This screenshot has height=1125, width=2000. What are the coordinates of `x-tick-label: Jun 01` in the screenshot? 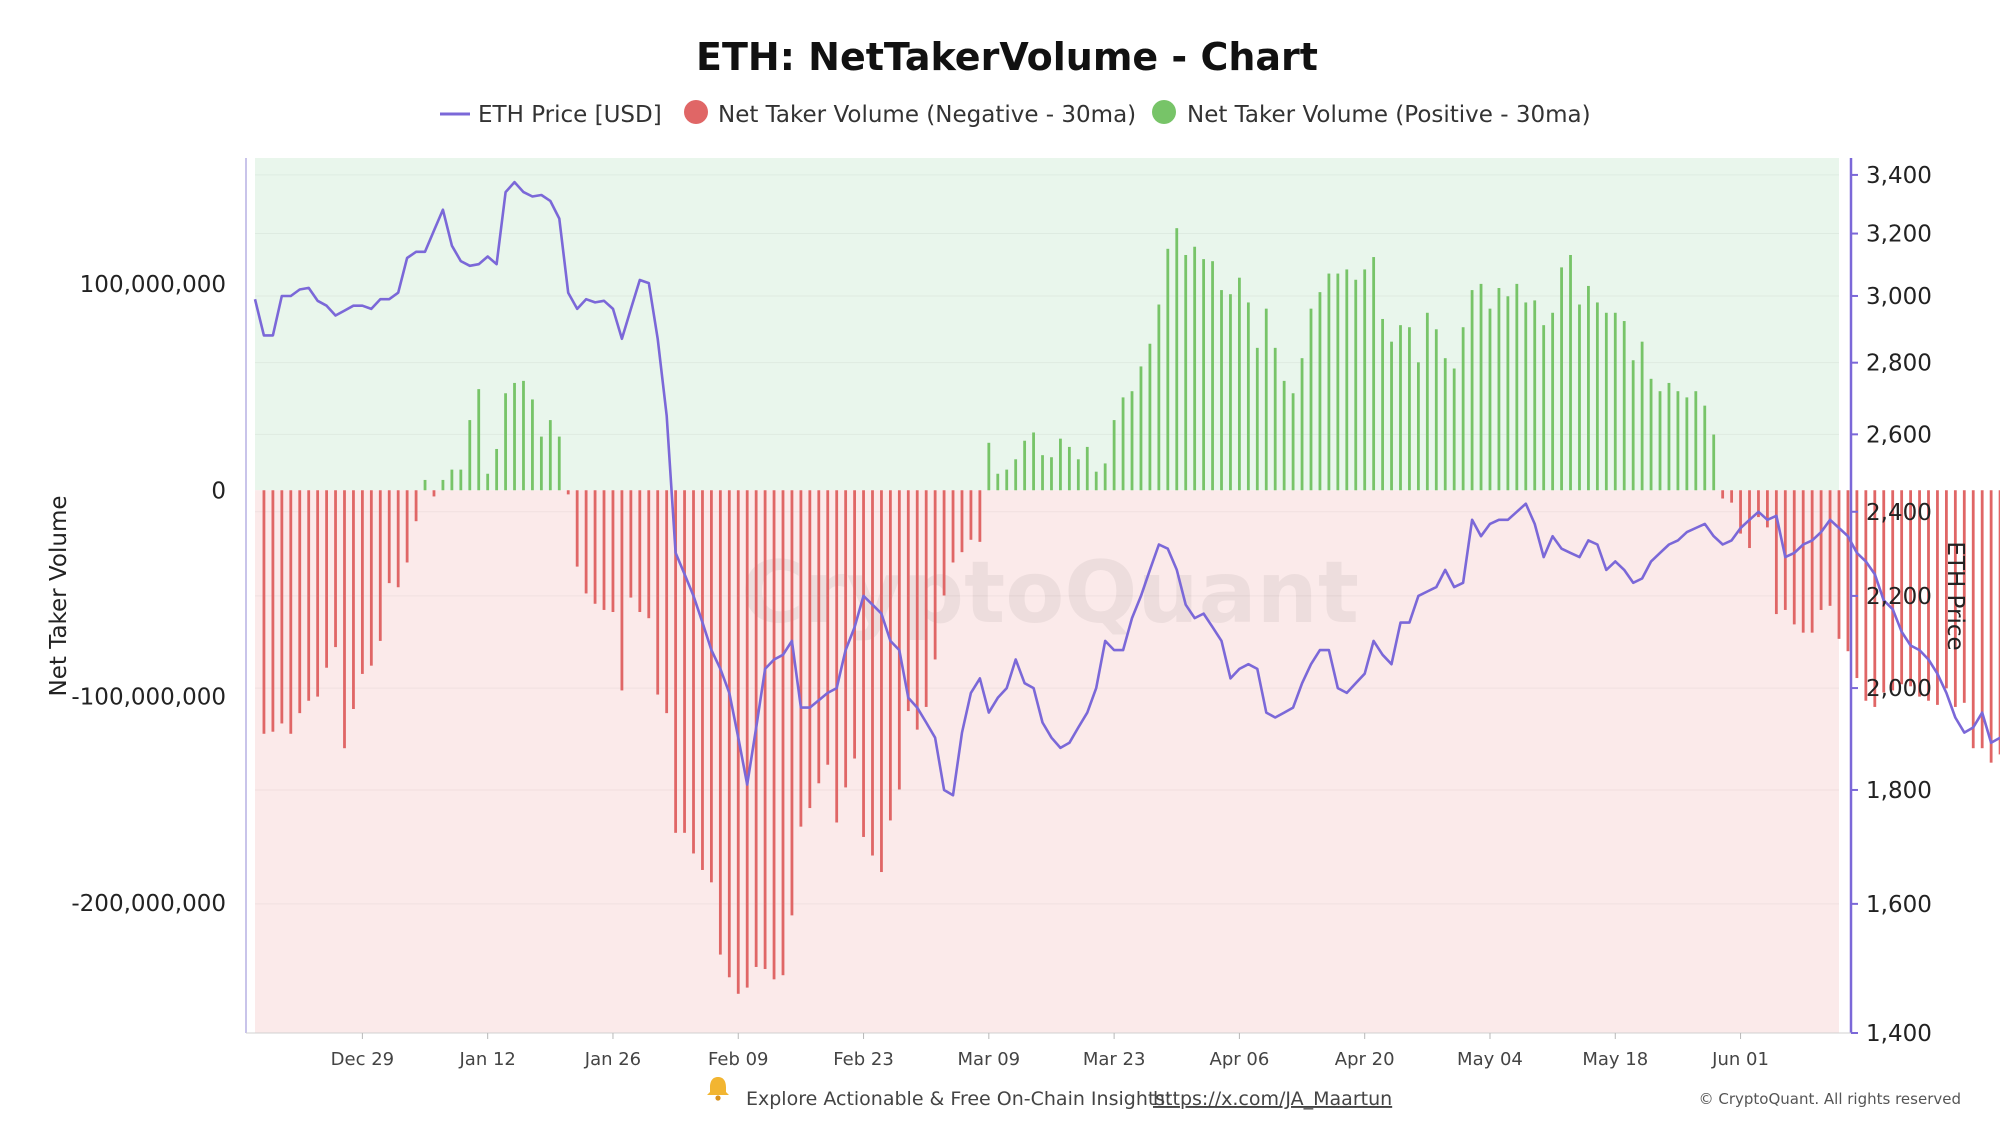 It's located at (1740, 1059).